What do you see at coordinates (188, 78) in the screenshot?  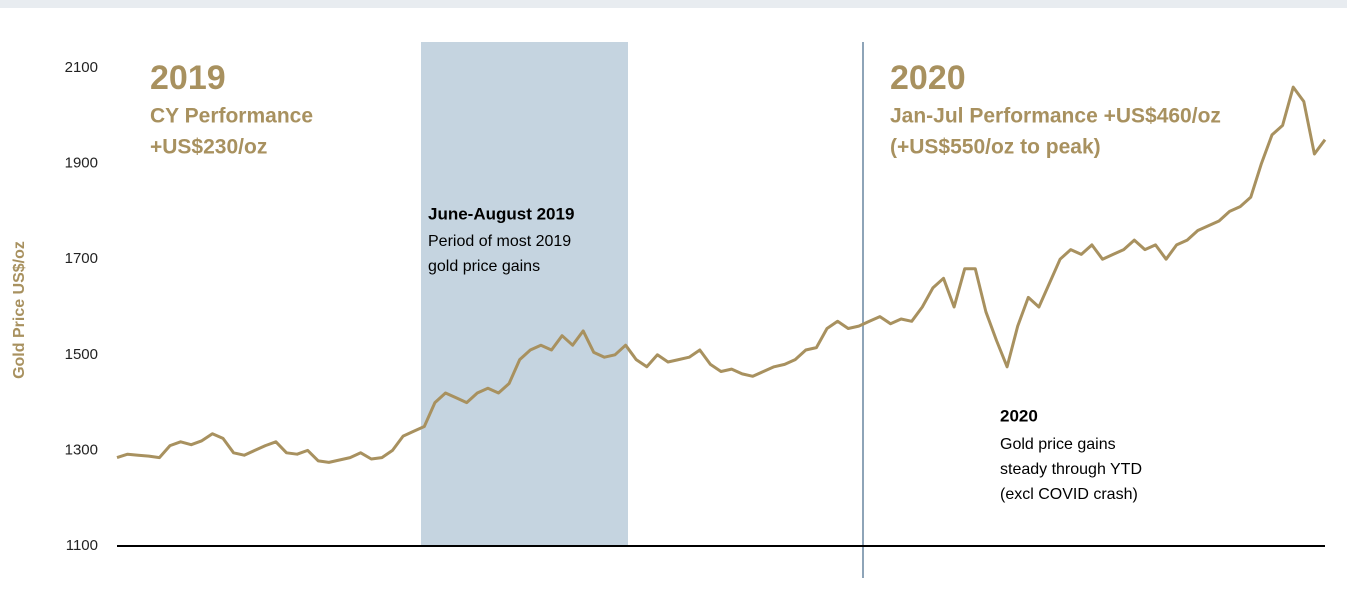 I see `annotation-title: 2019` at bounding box center [188, 78].